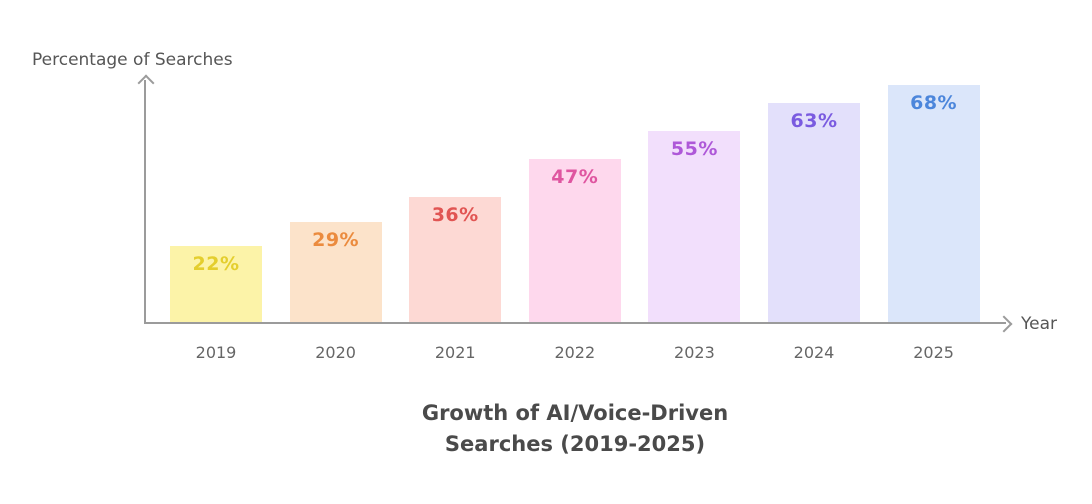 The image size is (1092, 504). Describe the element at coordinates (216, 264) in the screenshot. I see `bar-value-label: 22%` at that location.